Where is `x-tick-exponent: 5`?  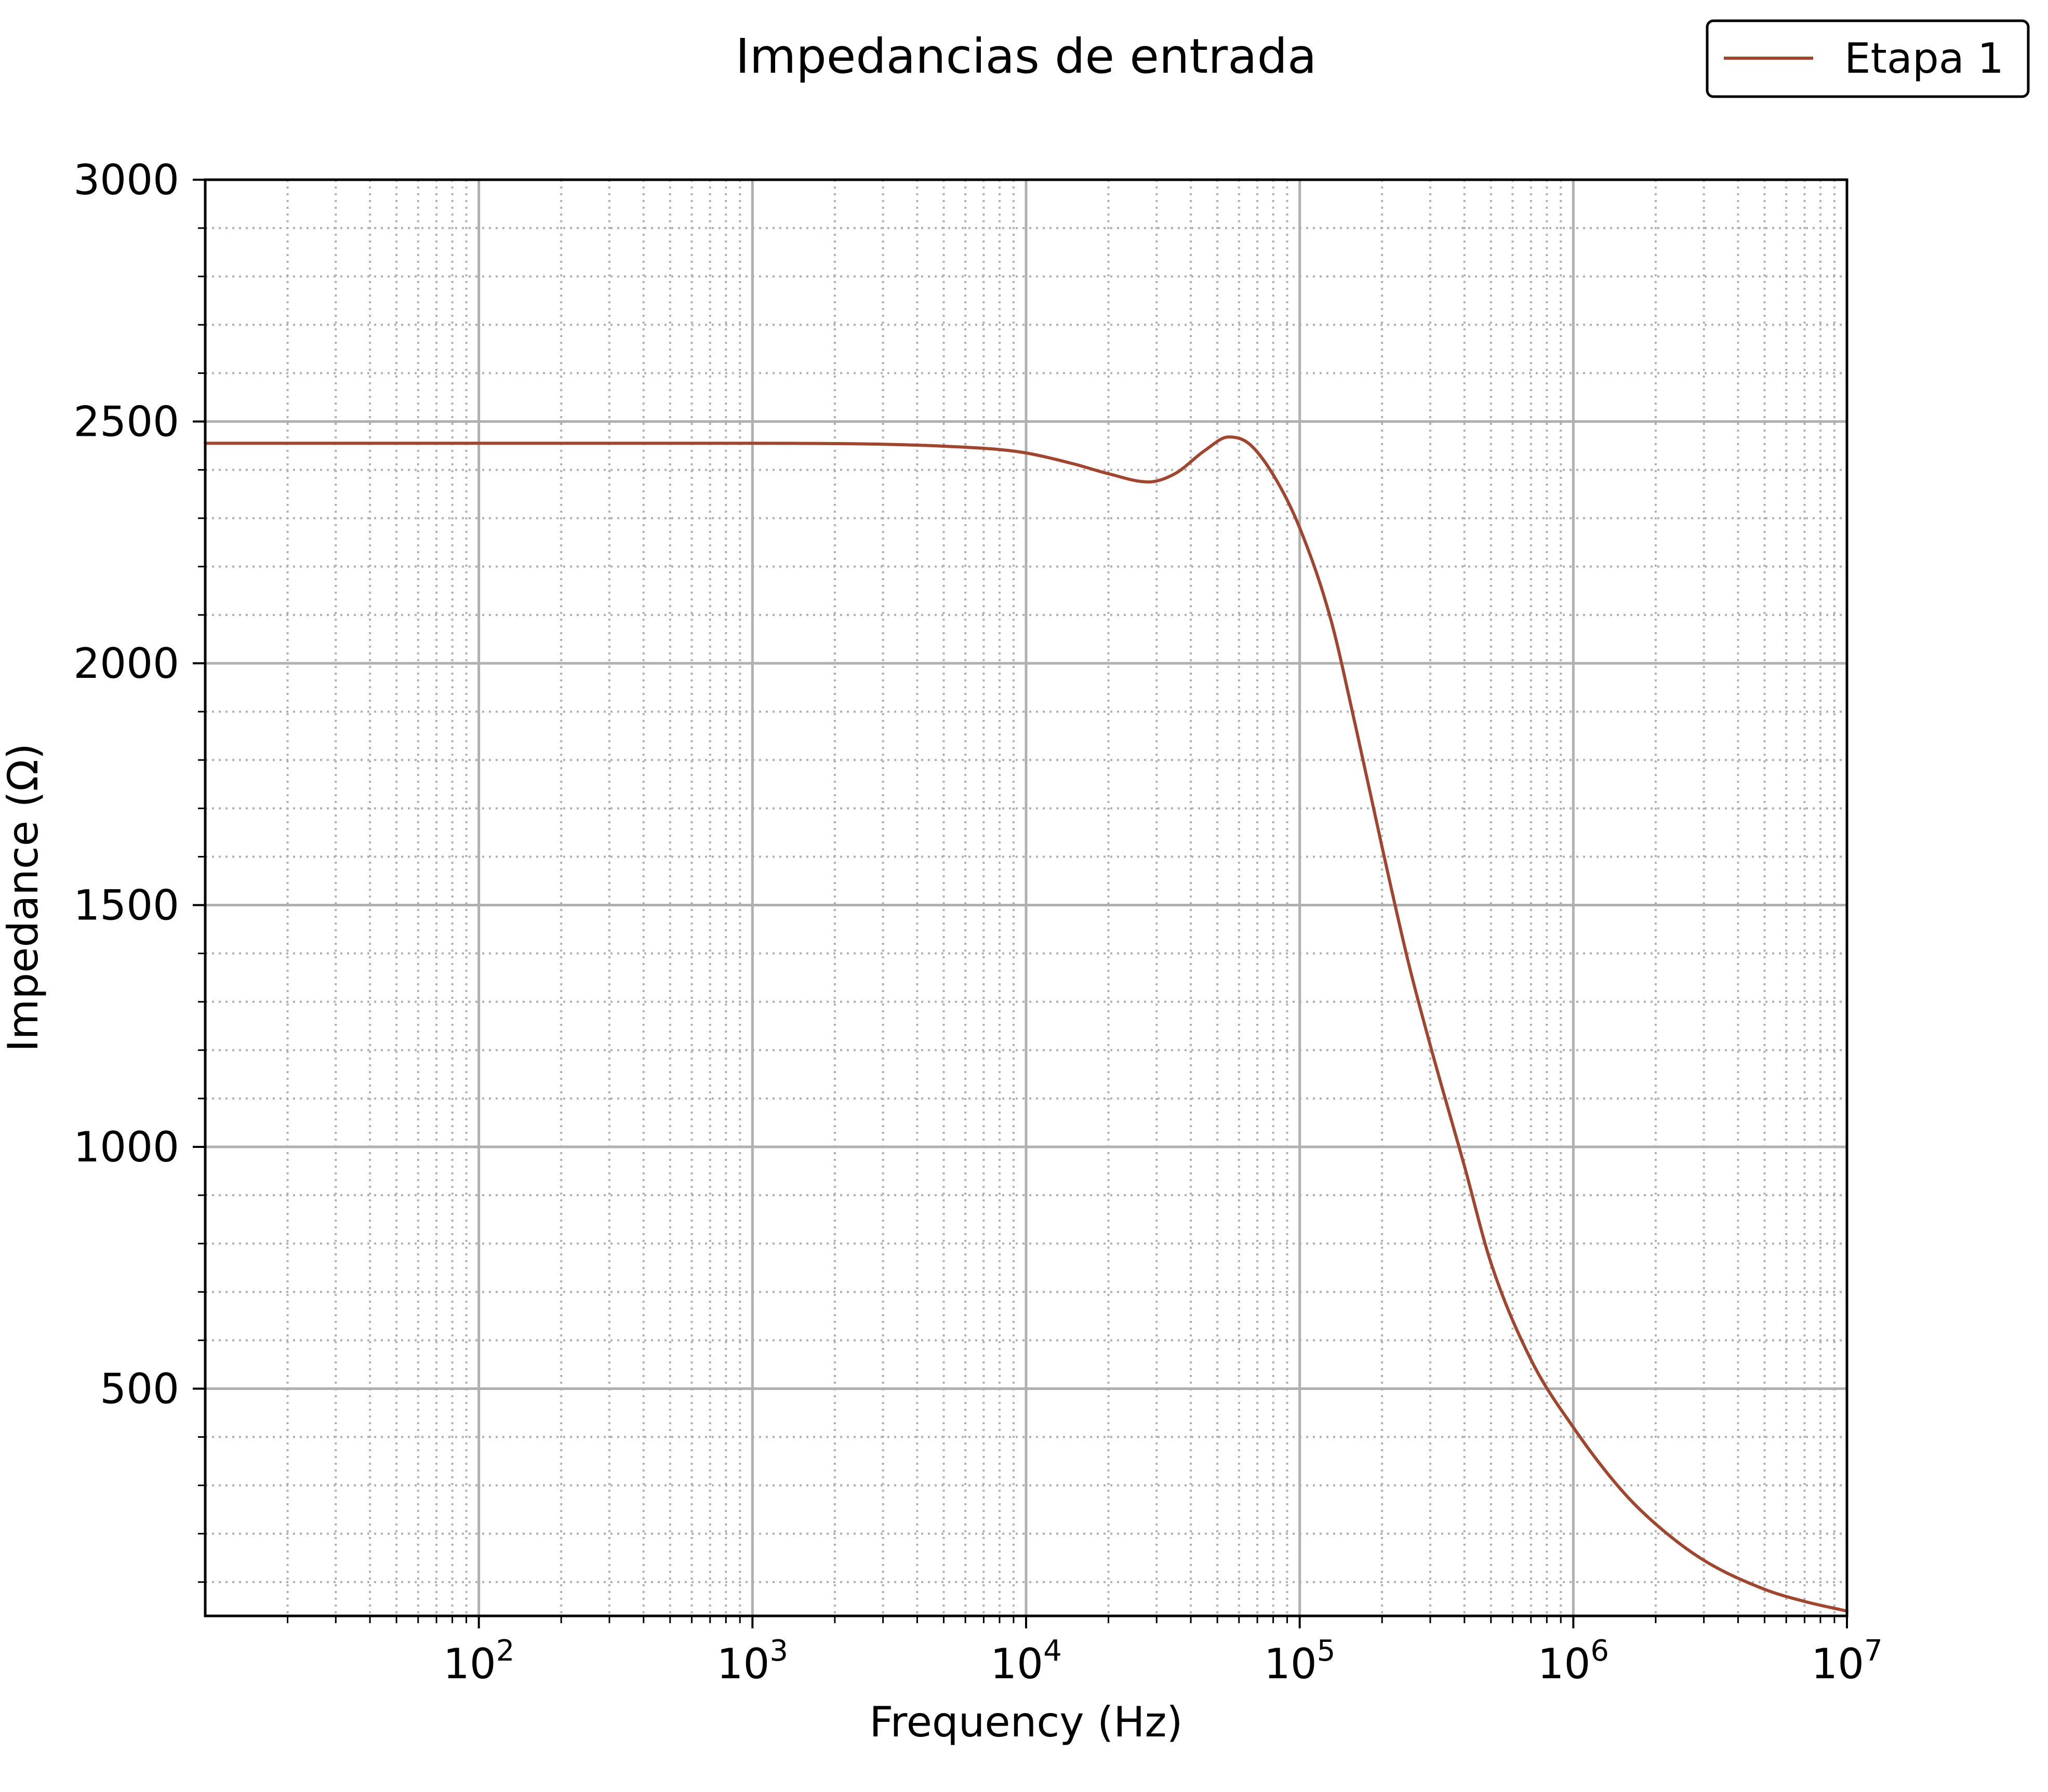 x-tick-exponent: 5 is located at coordinates (1326, 1651).